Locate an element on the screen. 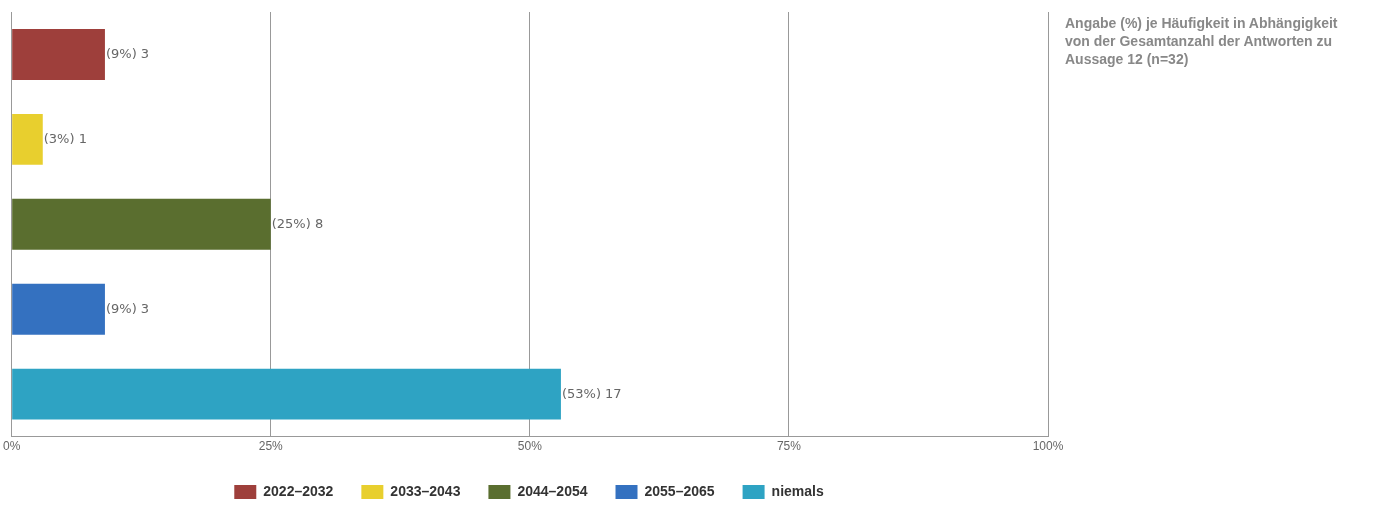 This screenshot has width=1383, height=519. data-label: (3%) 1 is located at coordinates (65, 138).